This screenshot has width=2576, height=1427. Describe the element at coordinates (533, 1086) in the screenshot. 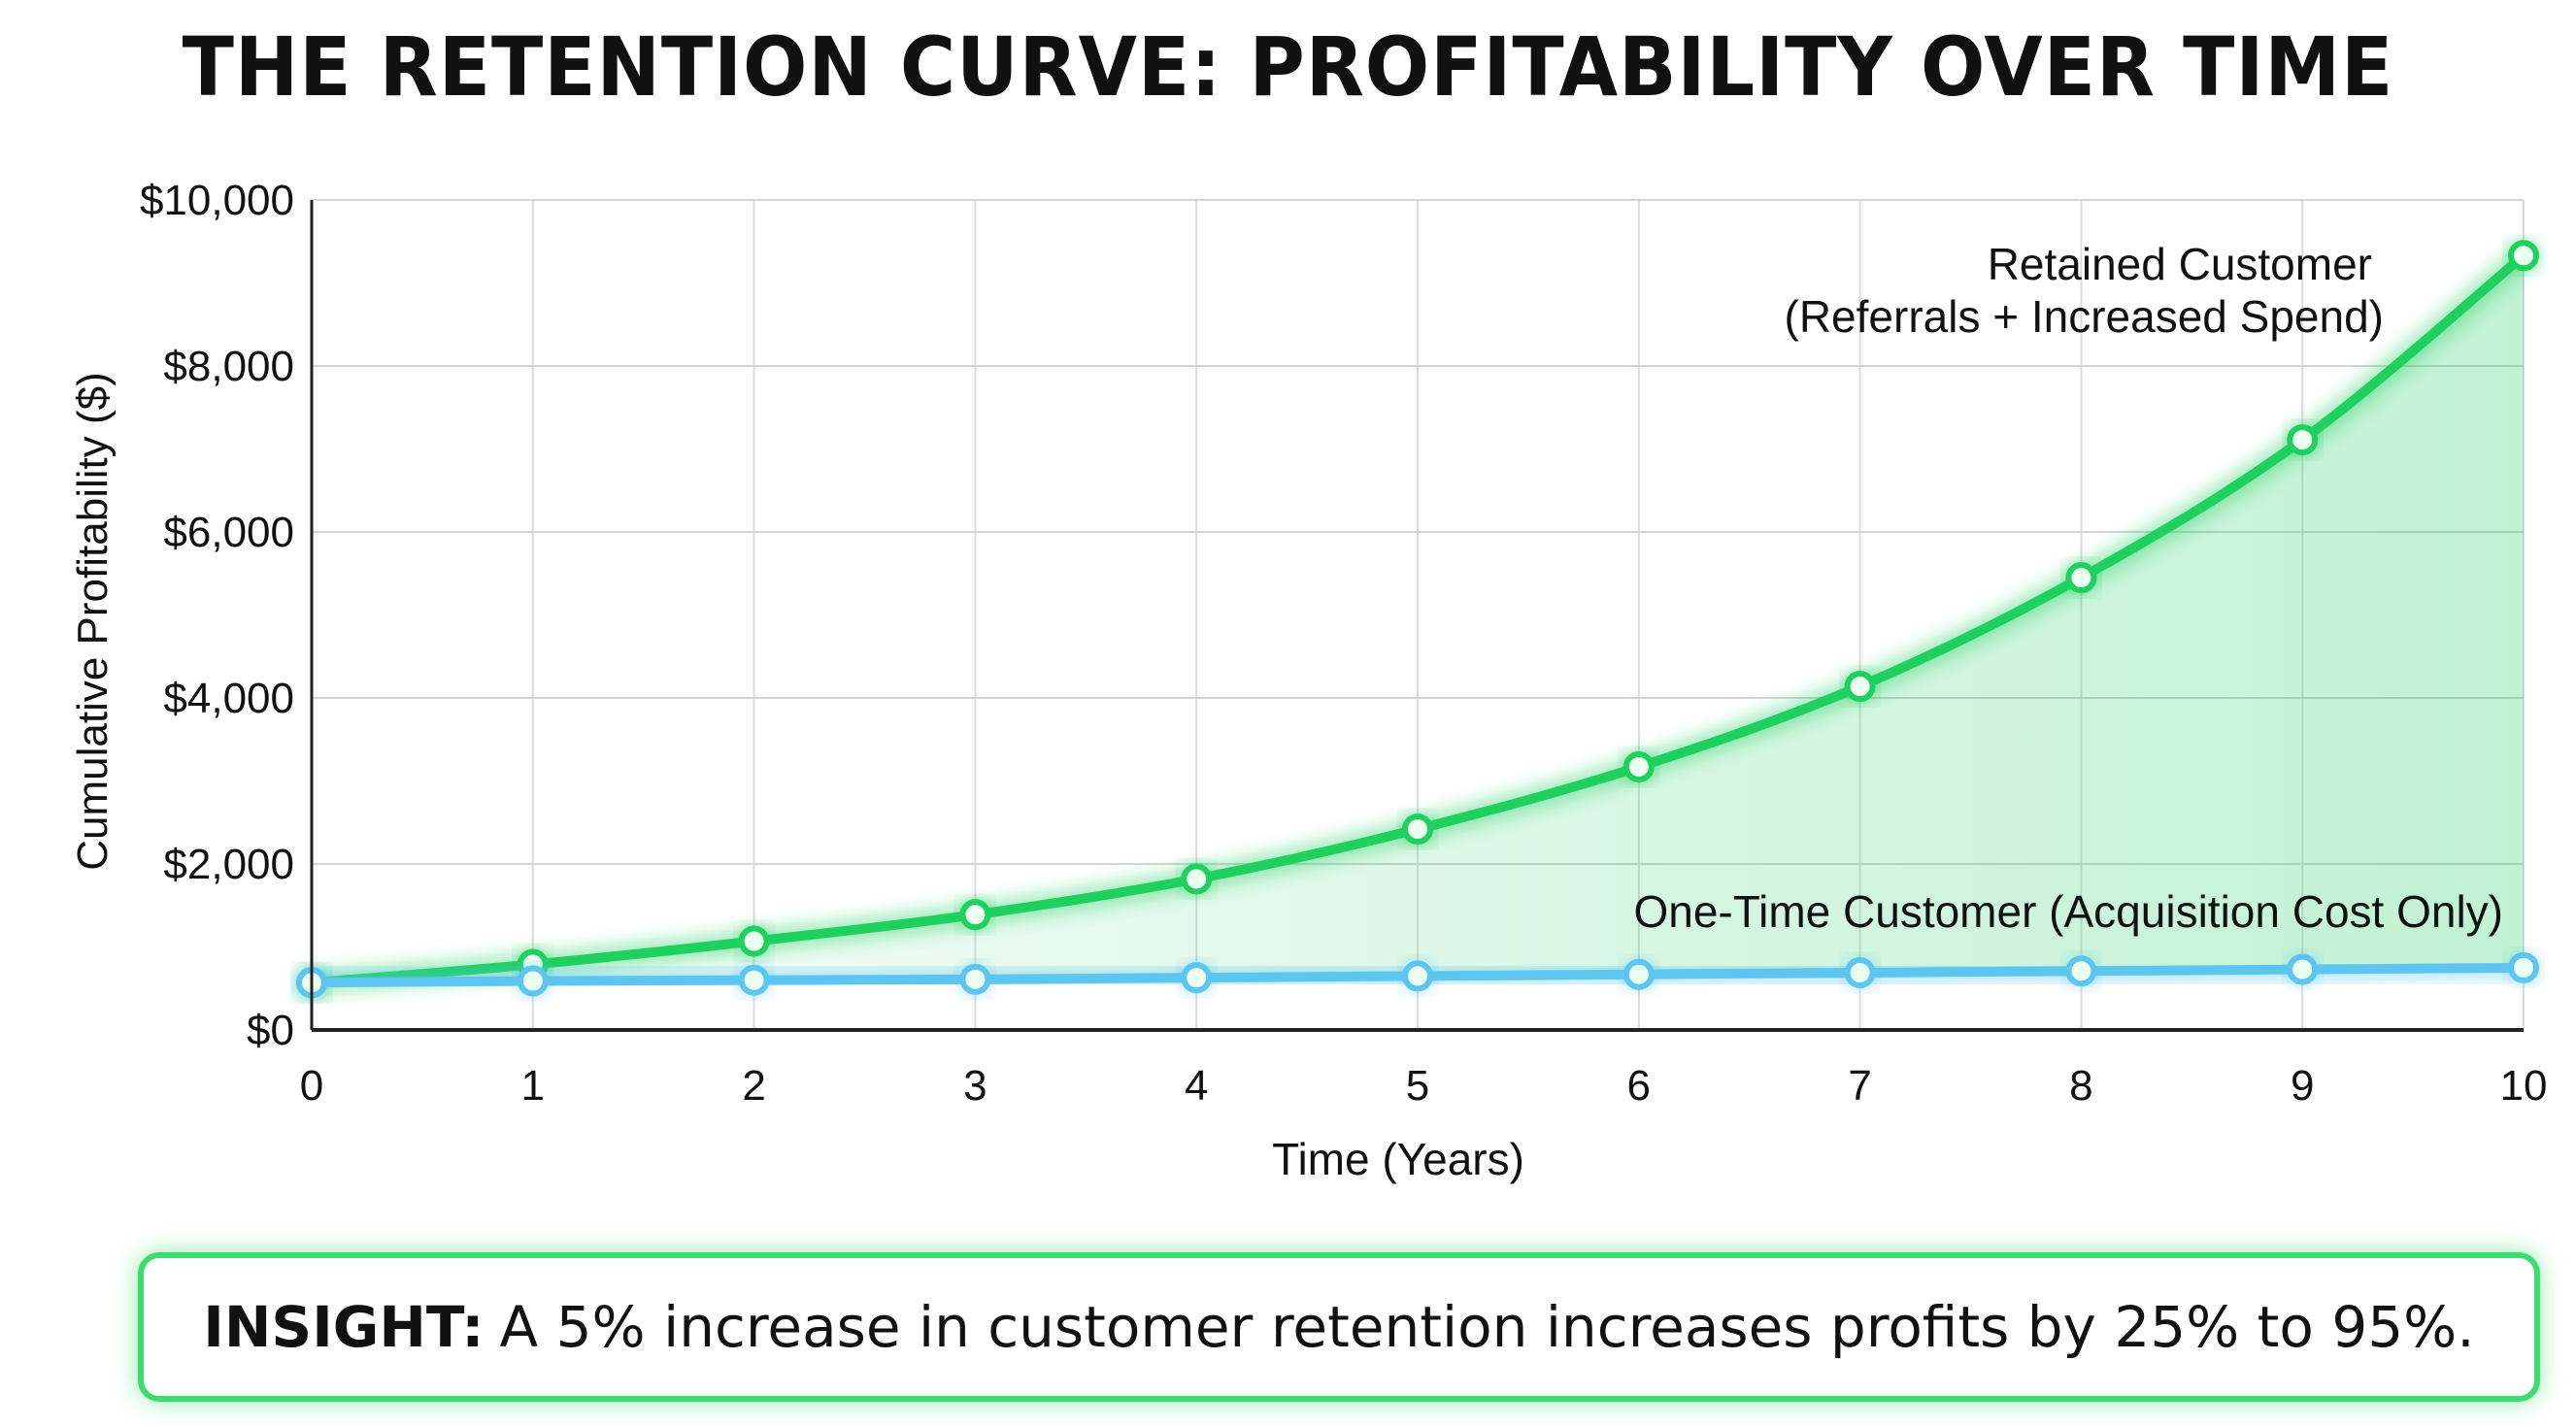

I see `x-tick-label: 1` at that location.